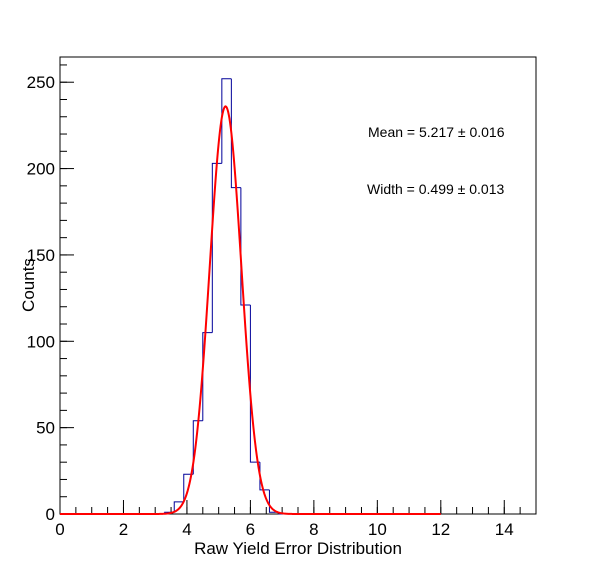  What do you see at coordinates (41, 341) in the screenshot?
I see `y-tick-label: 100` at bounding box center [41, 341].